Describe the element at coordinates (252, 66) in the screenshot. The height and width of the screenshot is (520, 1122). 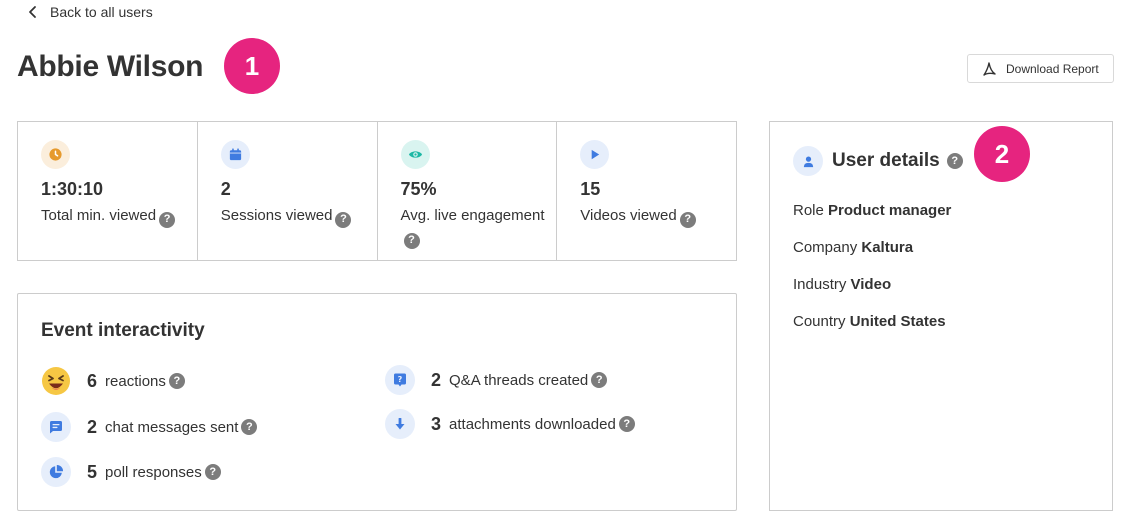
I see `annotation-badge-1: 1` at that location.